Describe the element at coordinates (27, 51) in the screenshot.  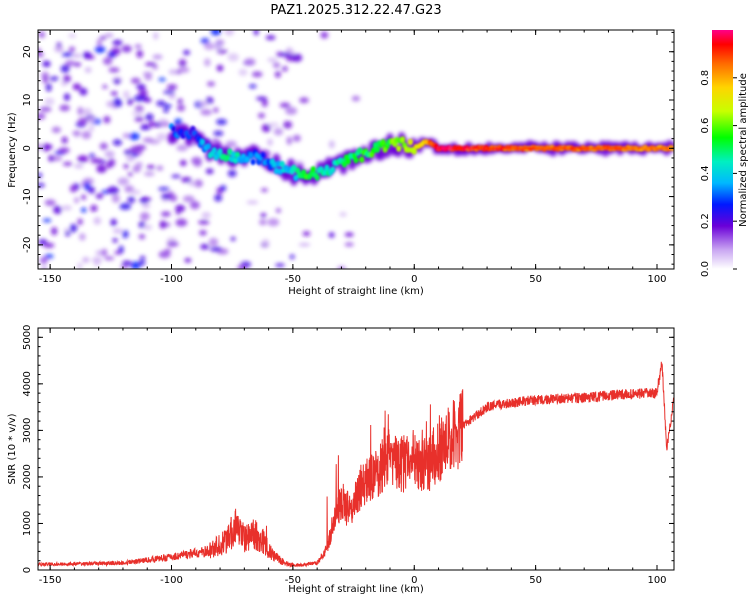
I see `y-tick-label: 20` at that location.